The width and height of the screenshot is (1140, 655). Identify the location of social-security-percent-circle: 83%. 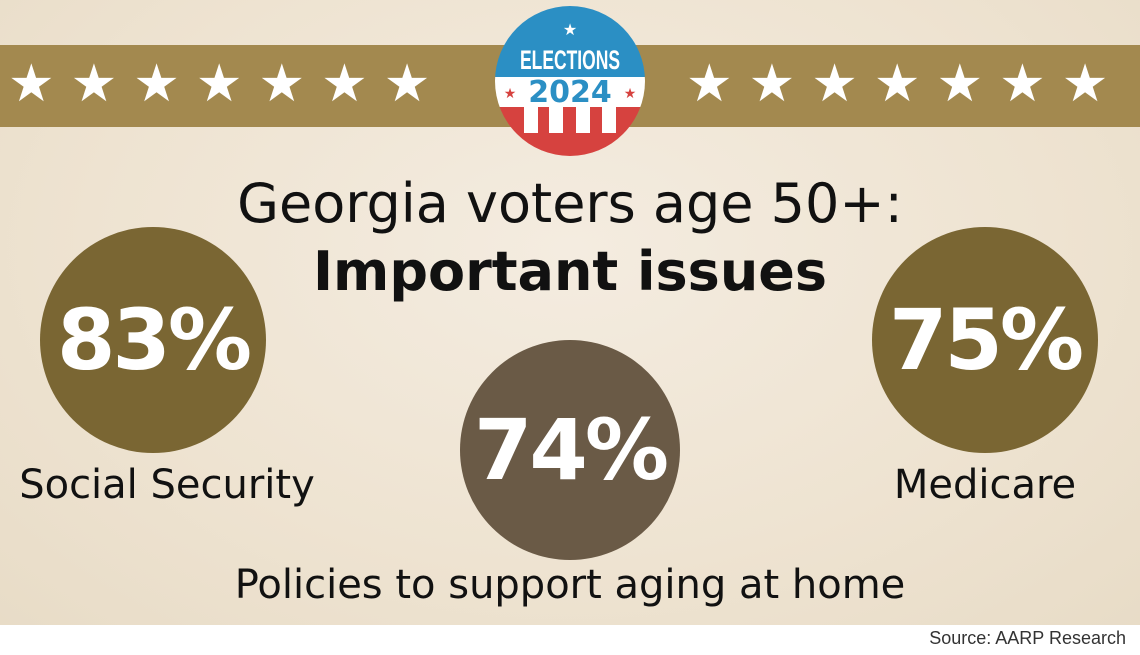
(153, 340).